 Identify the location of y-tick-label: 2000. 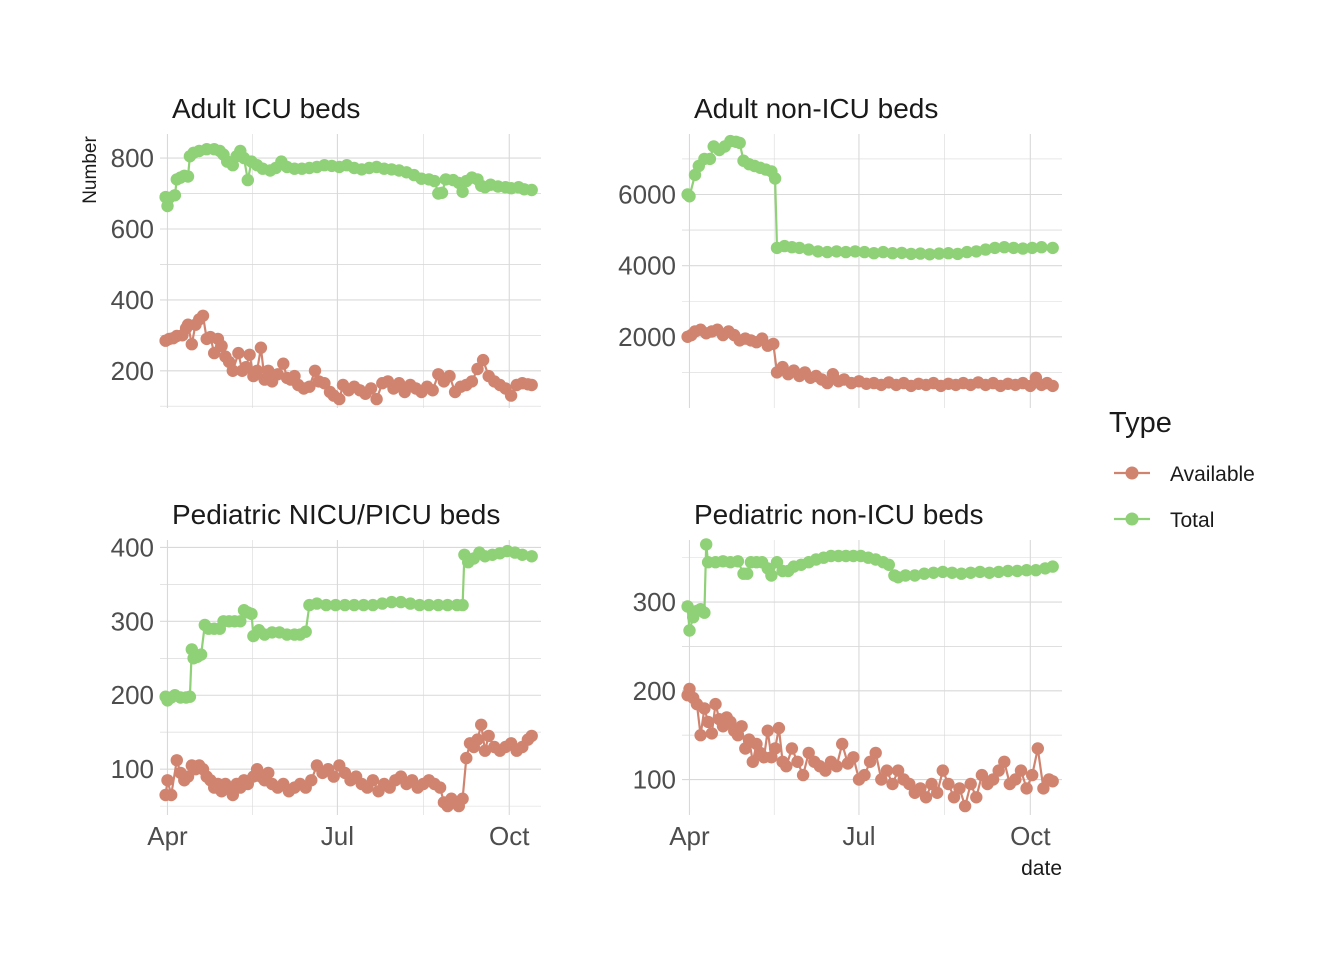
(647, 337).